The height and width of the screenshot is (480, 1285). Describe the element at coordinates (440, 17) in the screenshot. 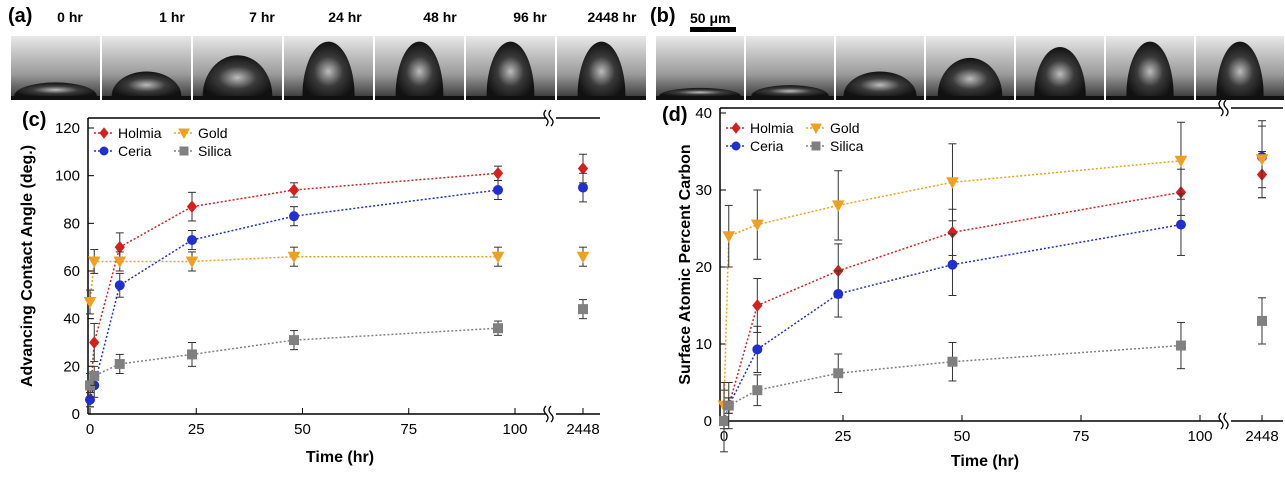

I see `time-label: 48 hr` at that location.